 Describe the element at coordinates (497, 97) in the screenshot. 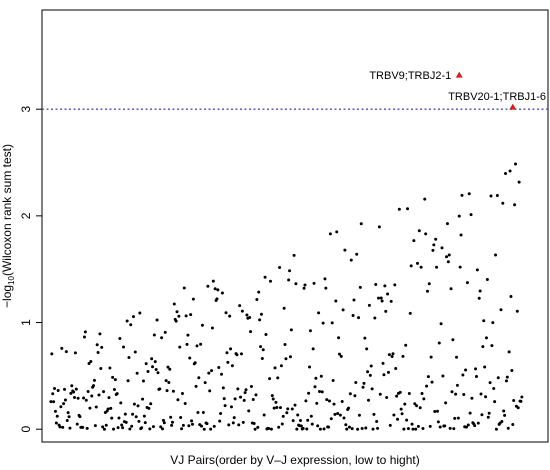

I see `highlight-label: TRBV20-1;TRBJ1-6` at that location.